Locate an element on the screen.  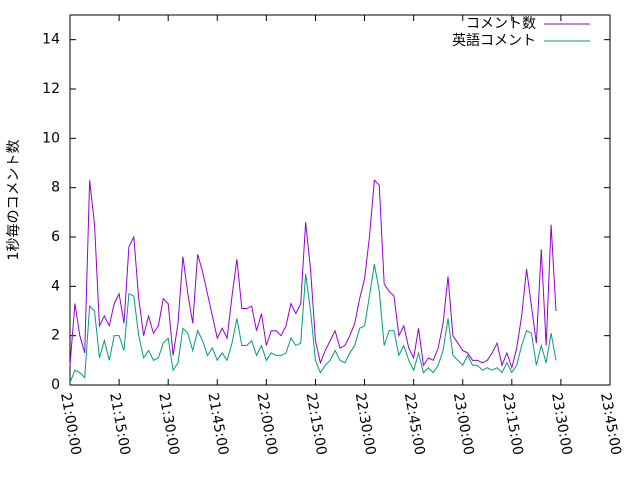
x-tick-label: 23:15:00 is located at coordinates (512, 424).